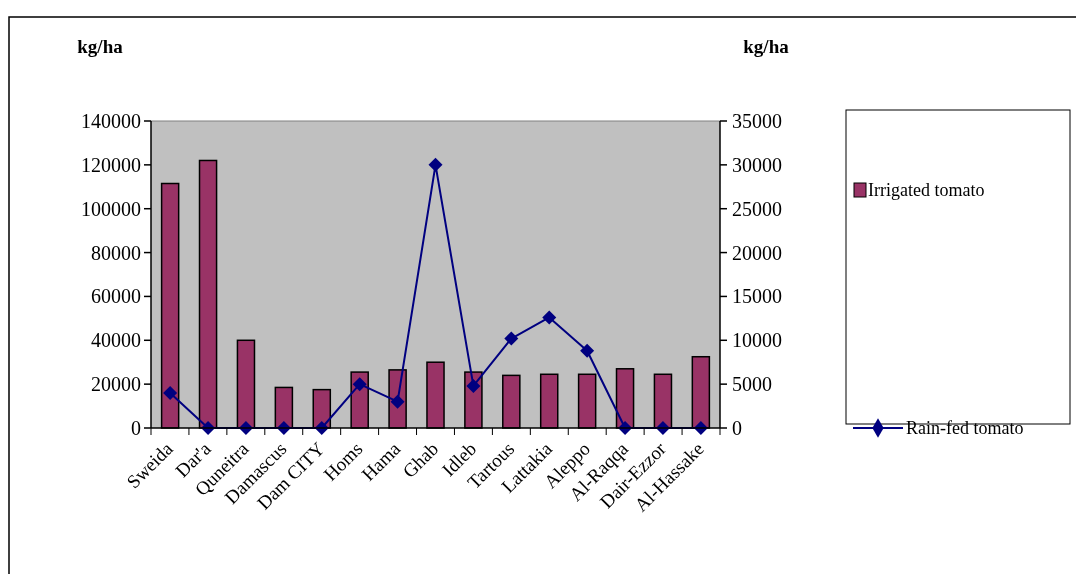  I want to click on y-tick-label: 120000, so click(111, 164).